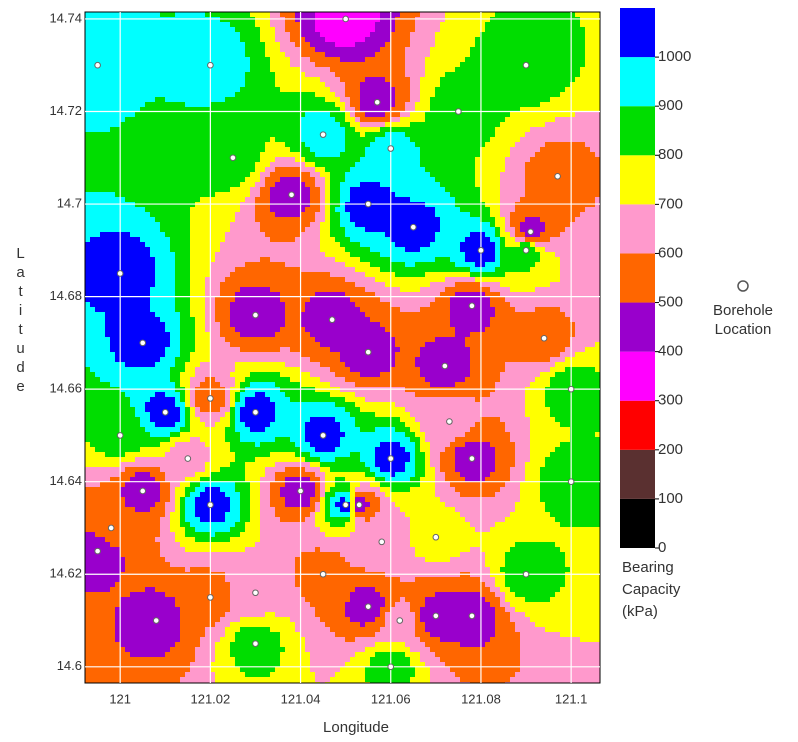  Describe the element at coordinates (662, 547) in the screenshot. I see `colorbar-tick-label: 0` at that location.